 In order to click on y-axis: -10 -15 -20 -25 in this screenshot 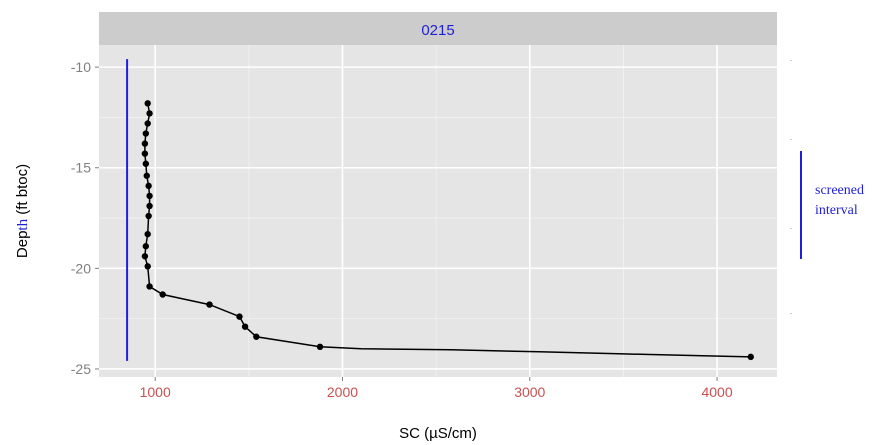, I will do `click(81, 218)`.